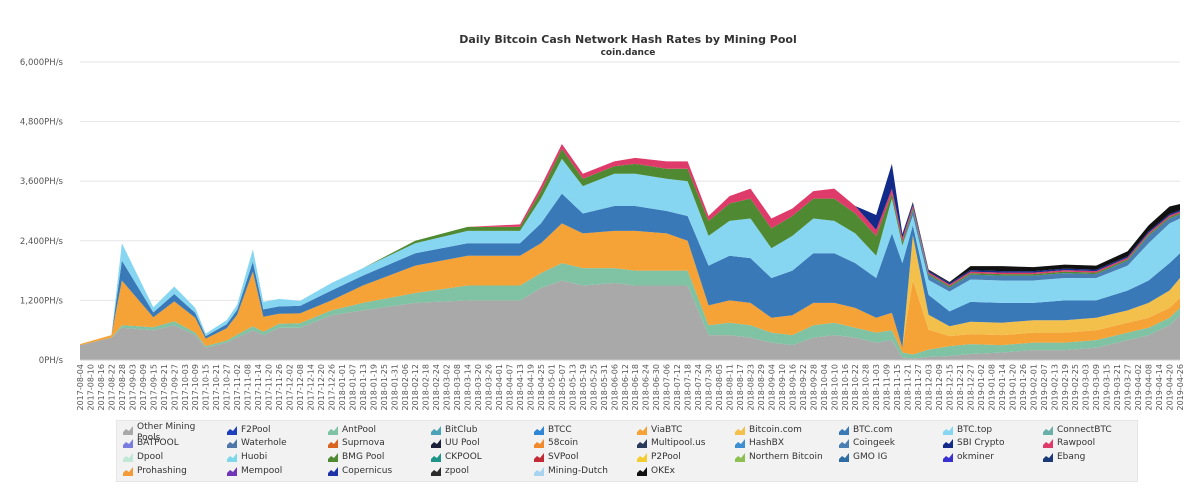 This screenshot has width=1200, height=492. What do you see at coordinates (510, 387) in the screenshot?
I see `x-tick-label: 2018-04-07` at bounding box center [510, 387].